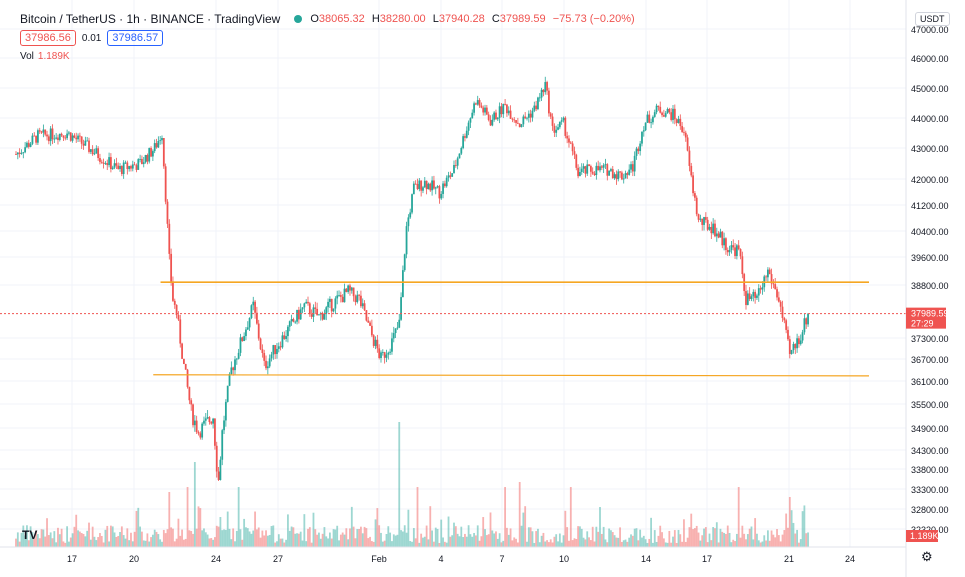  What do you see at coordinates (461, 19) in the screenshot?
I see `low-value: 37940.28` at bounding box center [461, 19].